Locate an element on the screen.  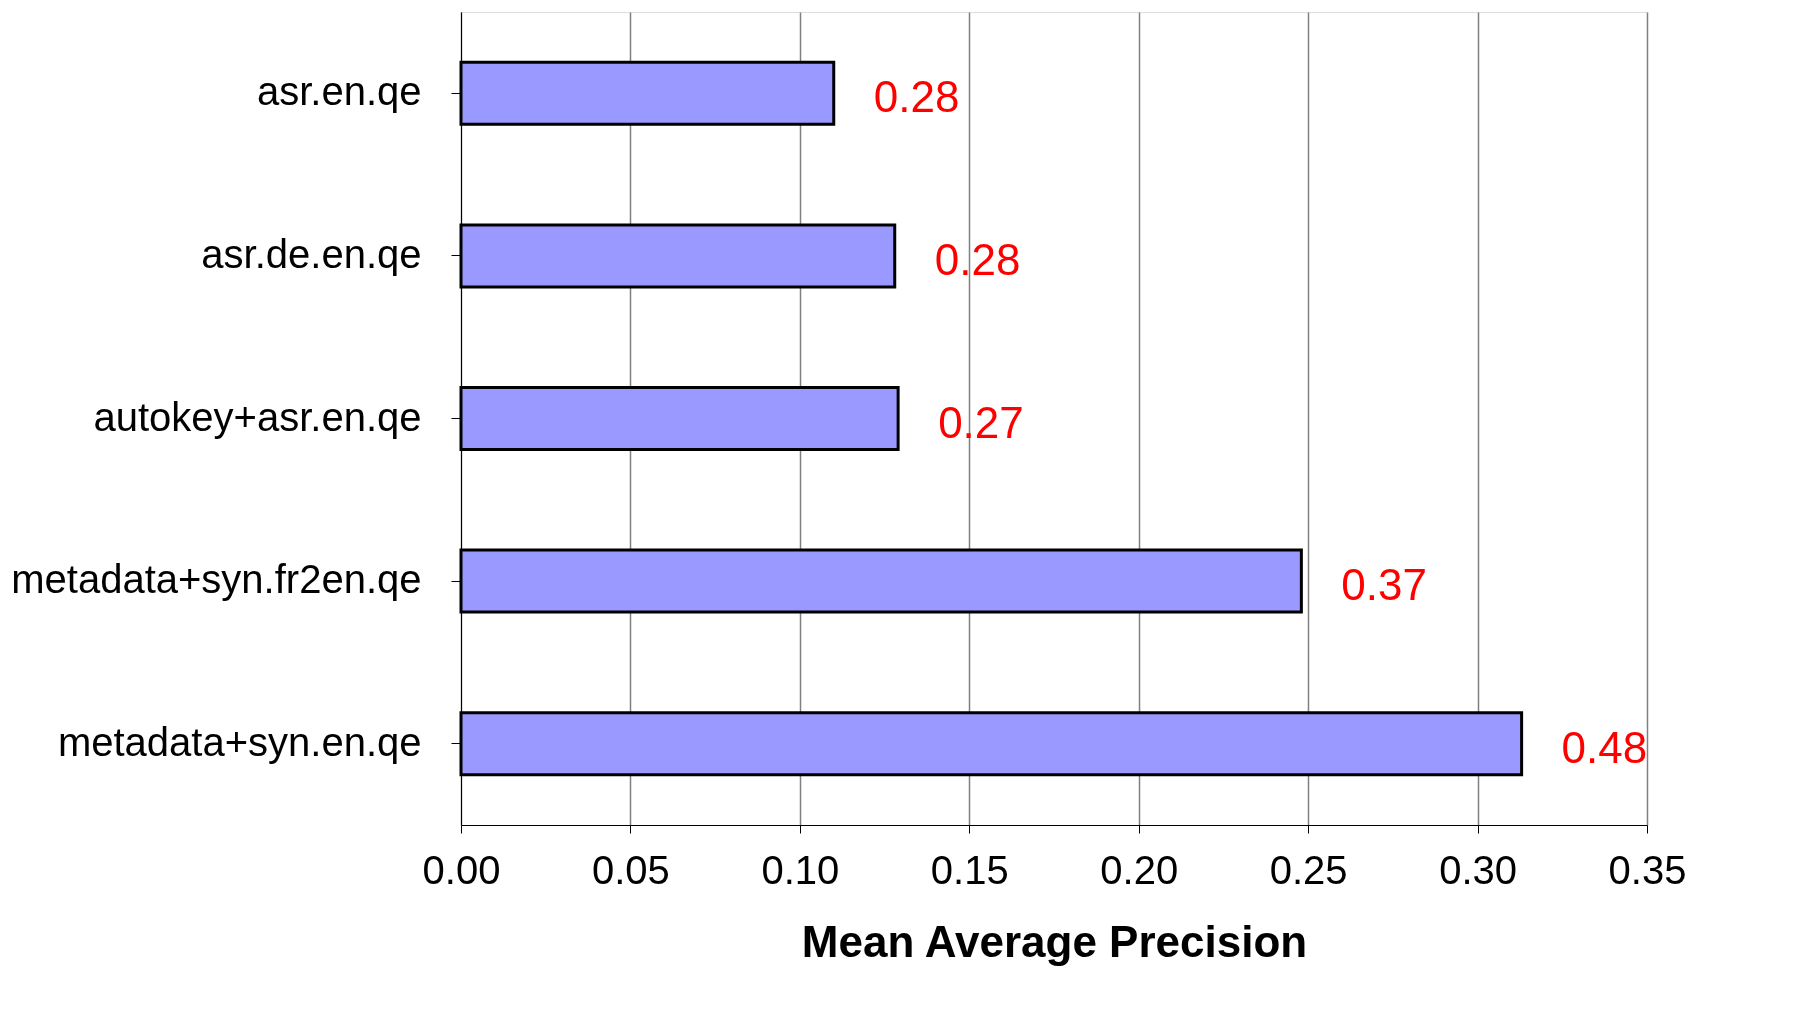
x-tick-label: 0.15 is located at coordinates (969, 869).